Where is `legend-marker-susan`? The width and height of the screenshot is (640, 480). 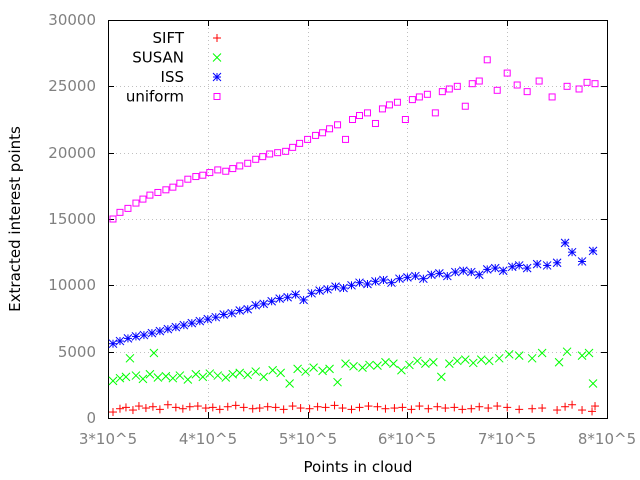 legend-marker-susan is located at coordinates (217, 57).